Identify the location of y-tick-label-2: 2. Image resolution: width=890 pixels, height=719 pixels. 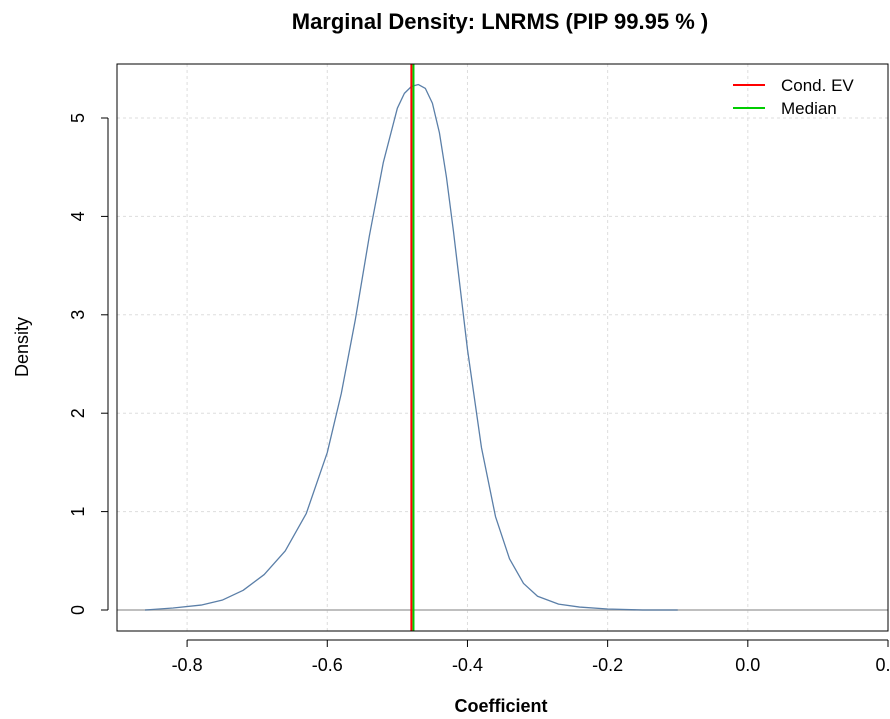
(78, 413).